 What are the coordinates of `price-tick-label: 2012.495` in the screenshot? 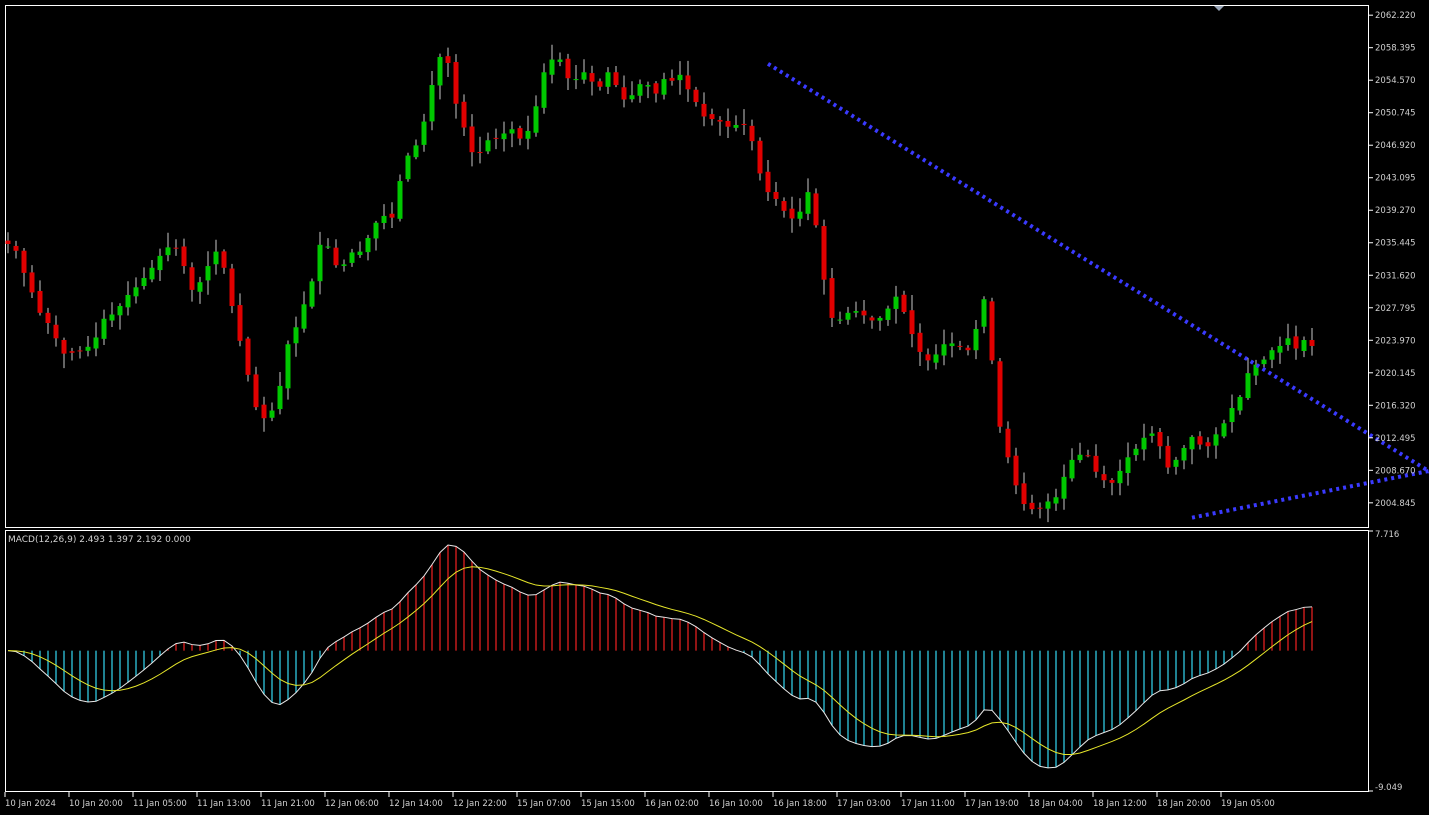 It's located at (1395, 439).